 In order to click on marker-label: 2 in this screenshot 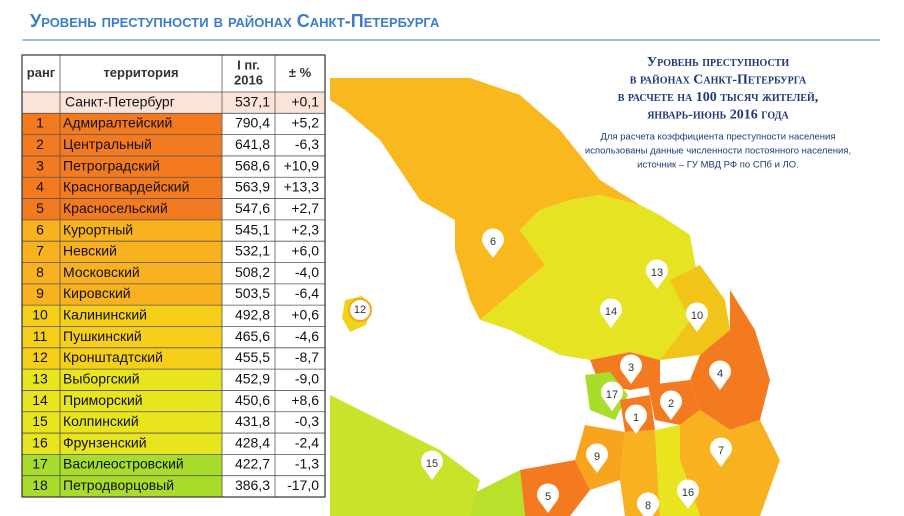, I will do `click(671, 404)`.